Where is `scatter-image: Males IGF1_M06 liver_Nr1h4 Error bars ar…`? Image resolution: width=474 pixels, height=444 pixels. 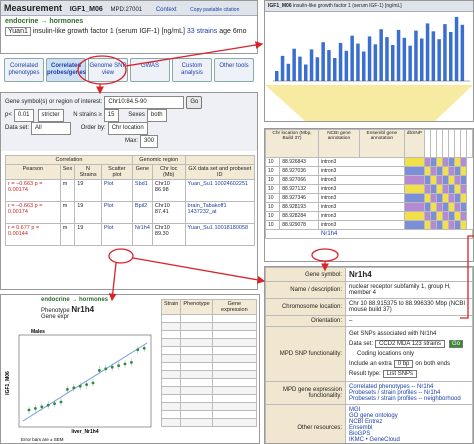 scatter-image: Males IGF1_M06 liver_Nr1h4 Error bars ar… is located at coordinates (78, 385).